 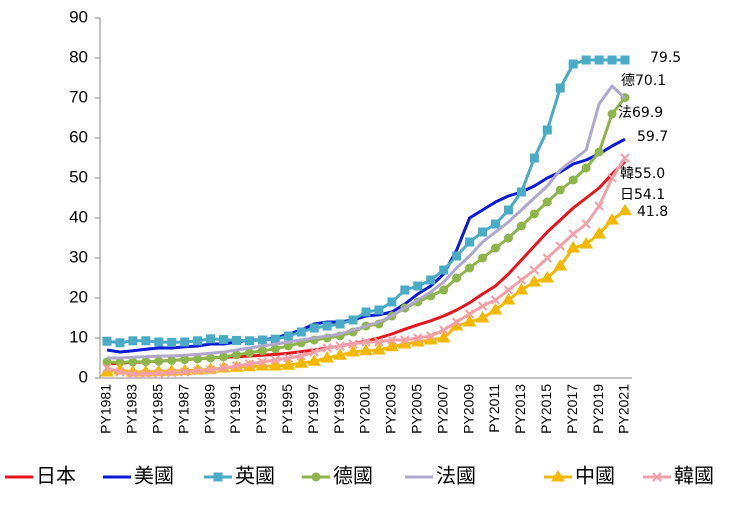 What do you see at coordinates (255, 476) in the screenshot?
I see `legend-label: 英國` at bounding box center [255, 476].